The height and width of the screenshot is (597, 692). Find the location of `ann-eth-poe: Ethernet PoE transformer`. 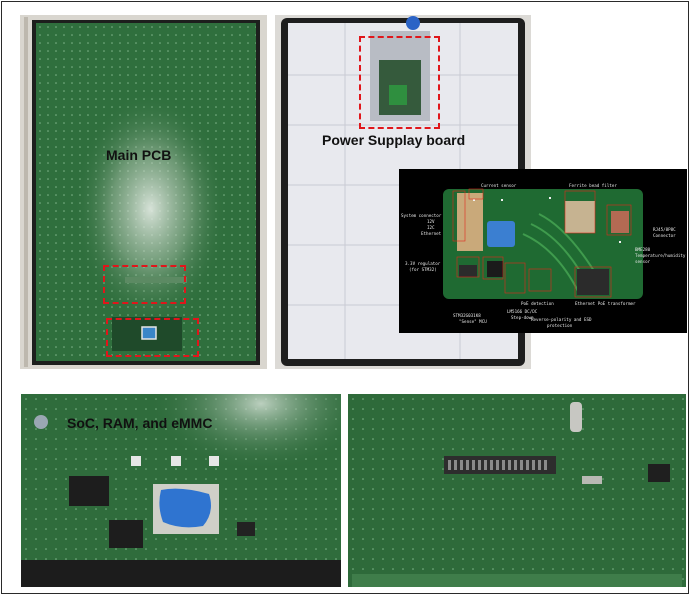

ann-eth-poe: Ethernet PoE transformer is located at coordinates (605, 303).